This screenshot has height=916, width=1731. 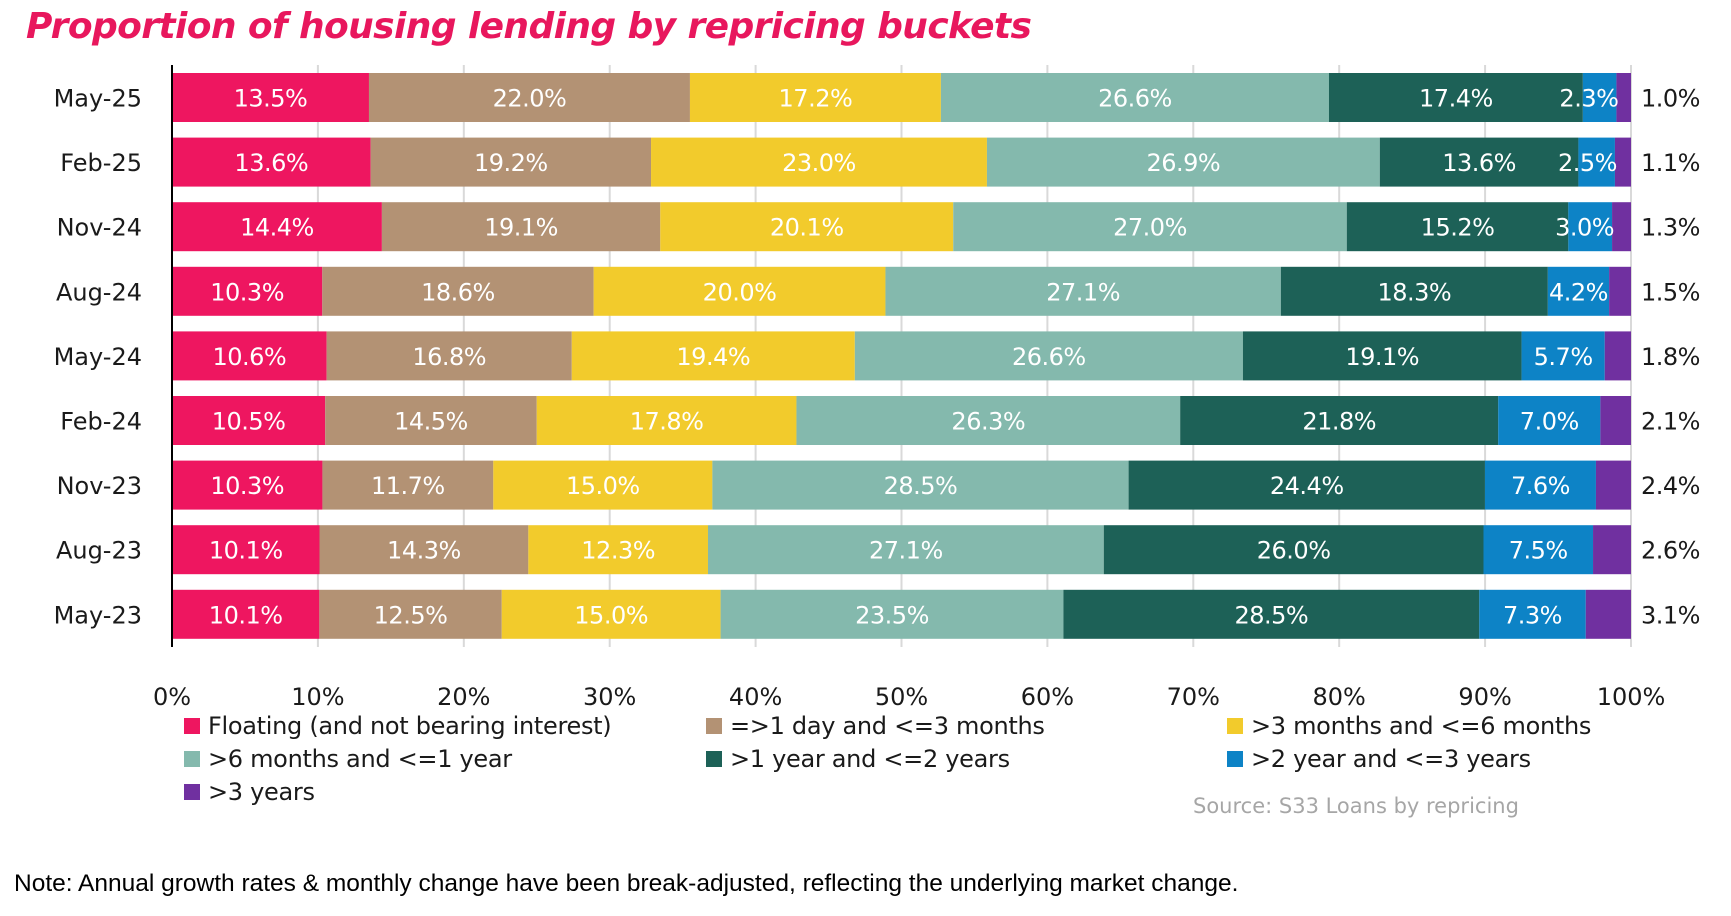 What do you see at coordinates (172, 697) in the screenshot?
I see `x-tick-label: 0%` at bounding box center [172, 697].